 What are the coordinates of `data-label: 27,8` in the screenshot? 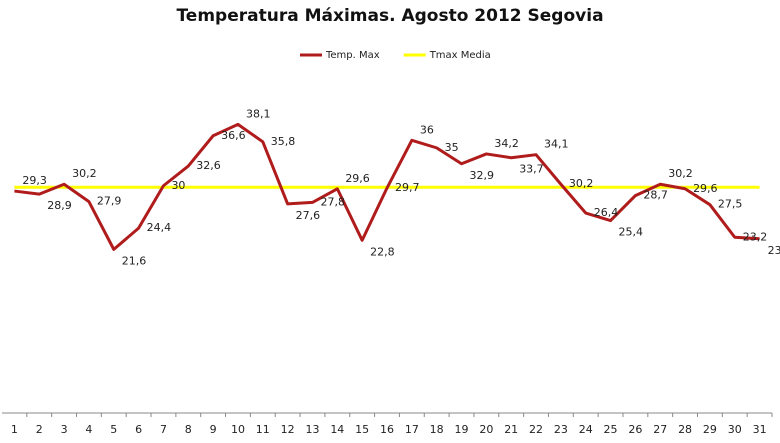 It's located at (332, 201).